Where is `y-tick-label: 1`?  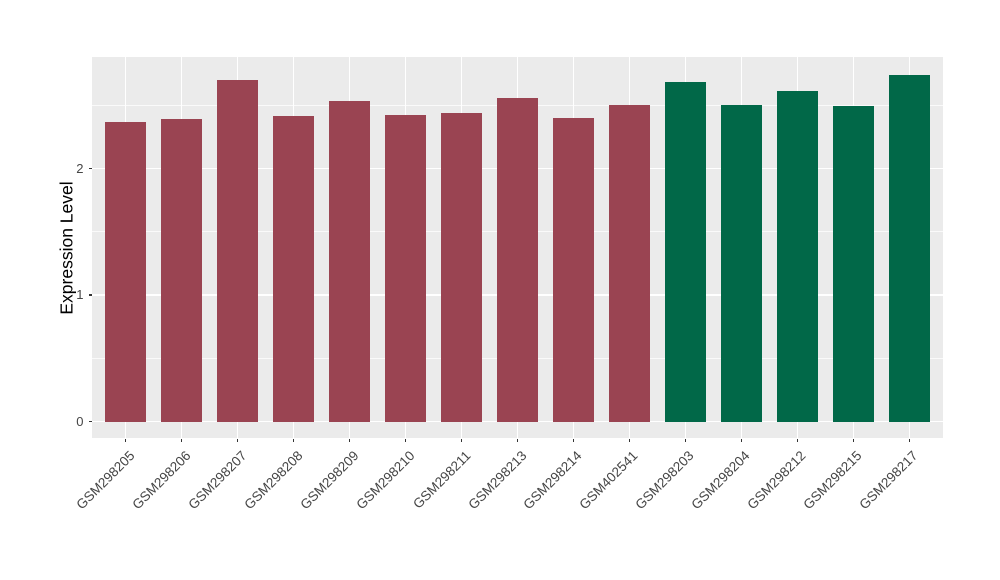 y-tick-label: 1 is located at coordinates (80, 295).